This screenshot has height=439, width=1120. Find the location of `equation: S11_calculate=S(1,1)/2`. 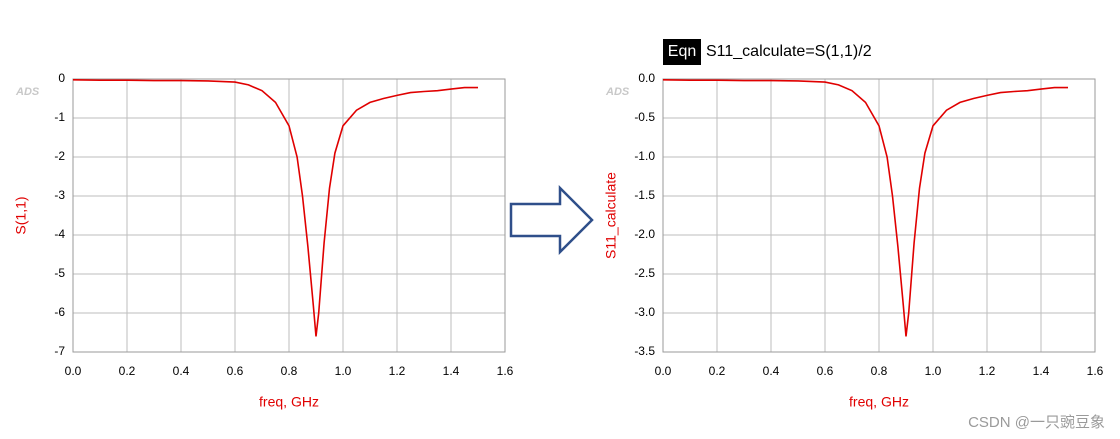

equation: S11_calculate=S(1,1)/2 is located at coordinates (789, 51).